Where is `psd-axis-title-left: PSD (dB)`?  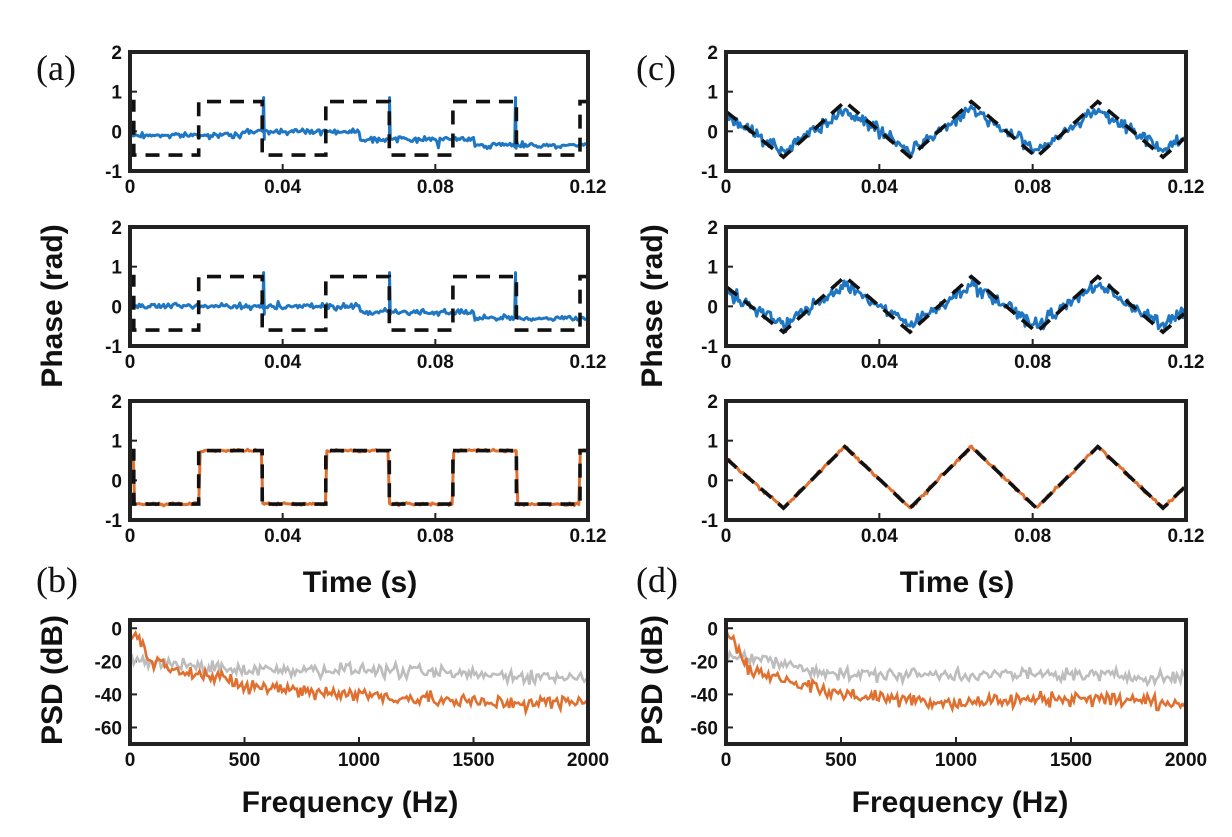
psd-axis-title-left: PSD (dB) is located at coordinates (52, 680).